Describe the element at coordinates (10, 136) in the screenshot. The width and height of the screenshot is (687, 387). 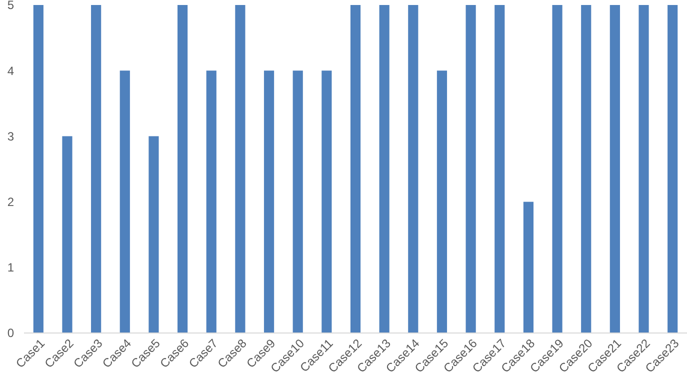
I see `y-tick-label: 3` at that location.